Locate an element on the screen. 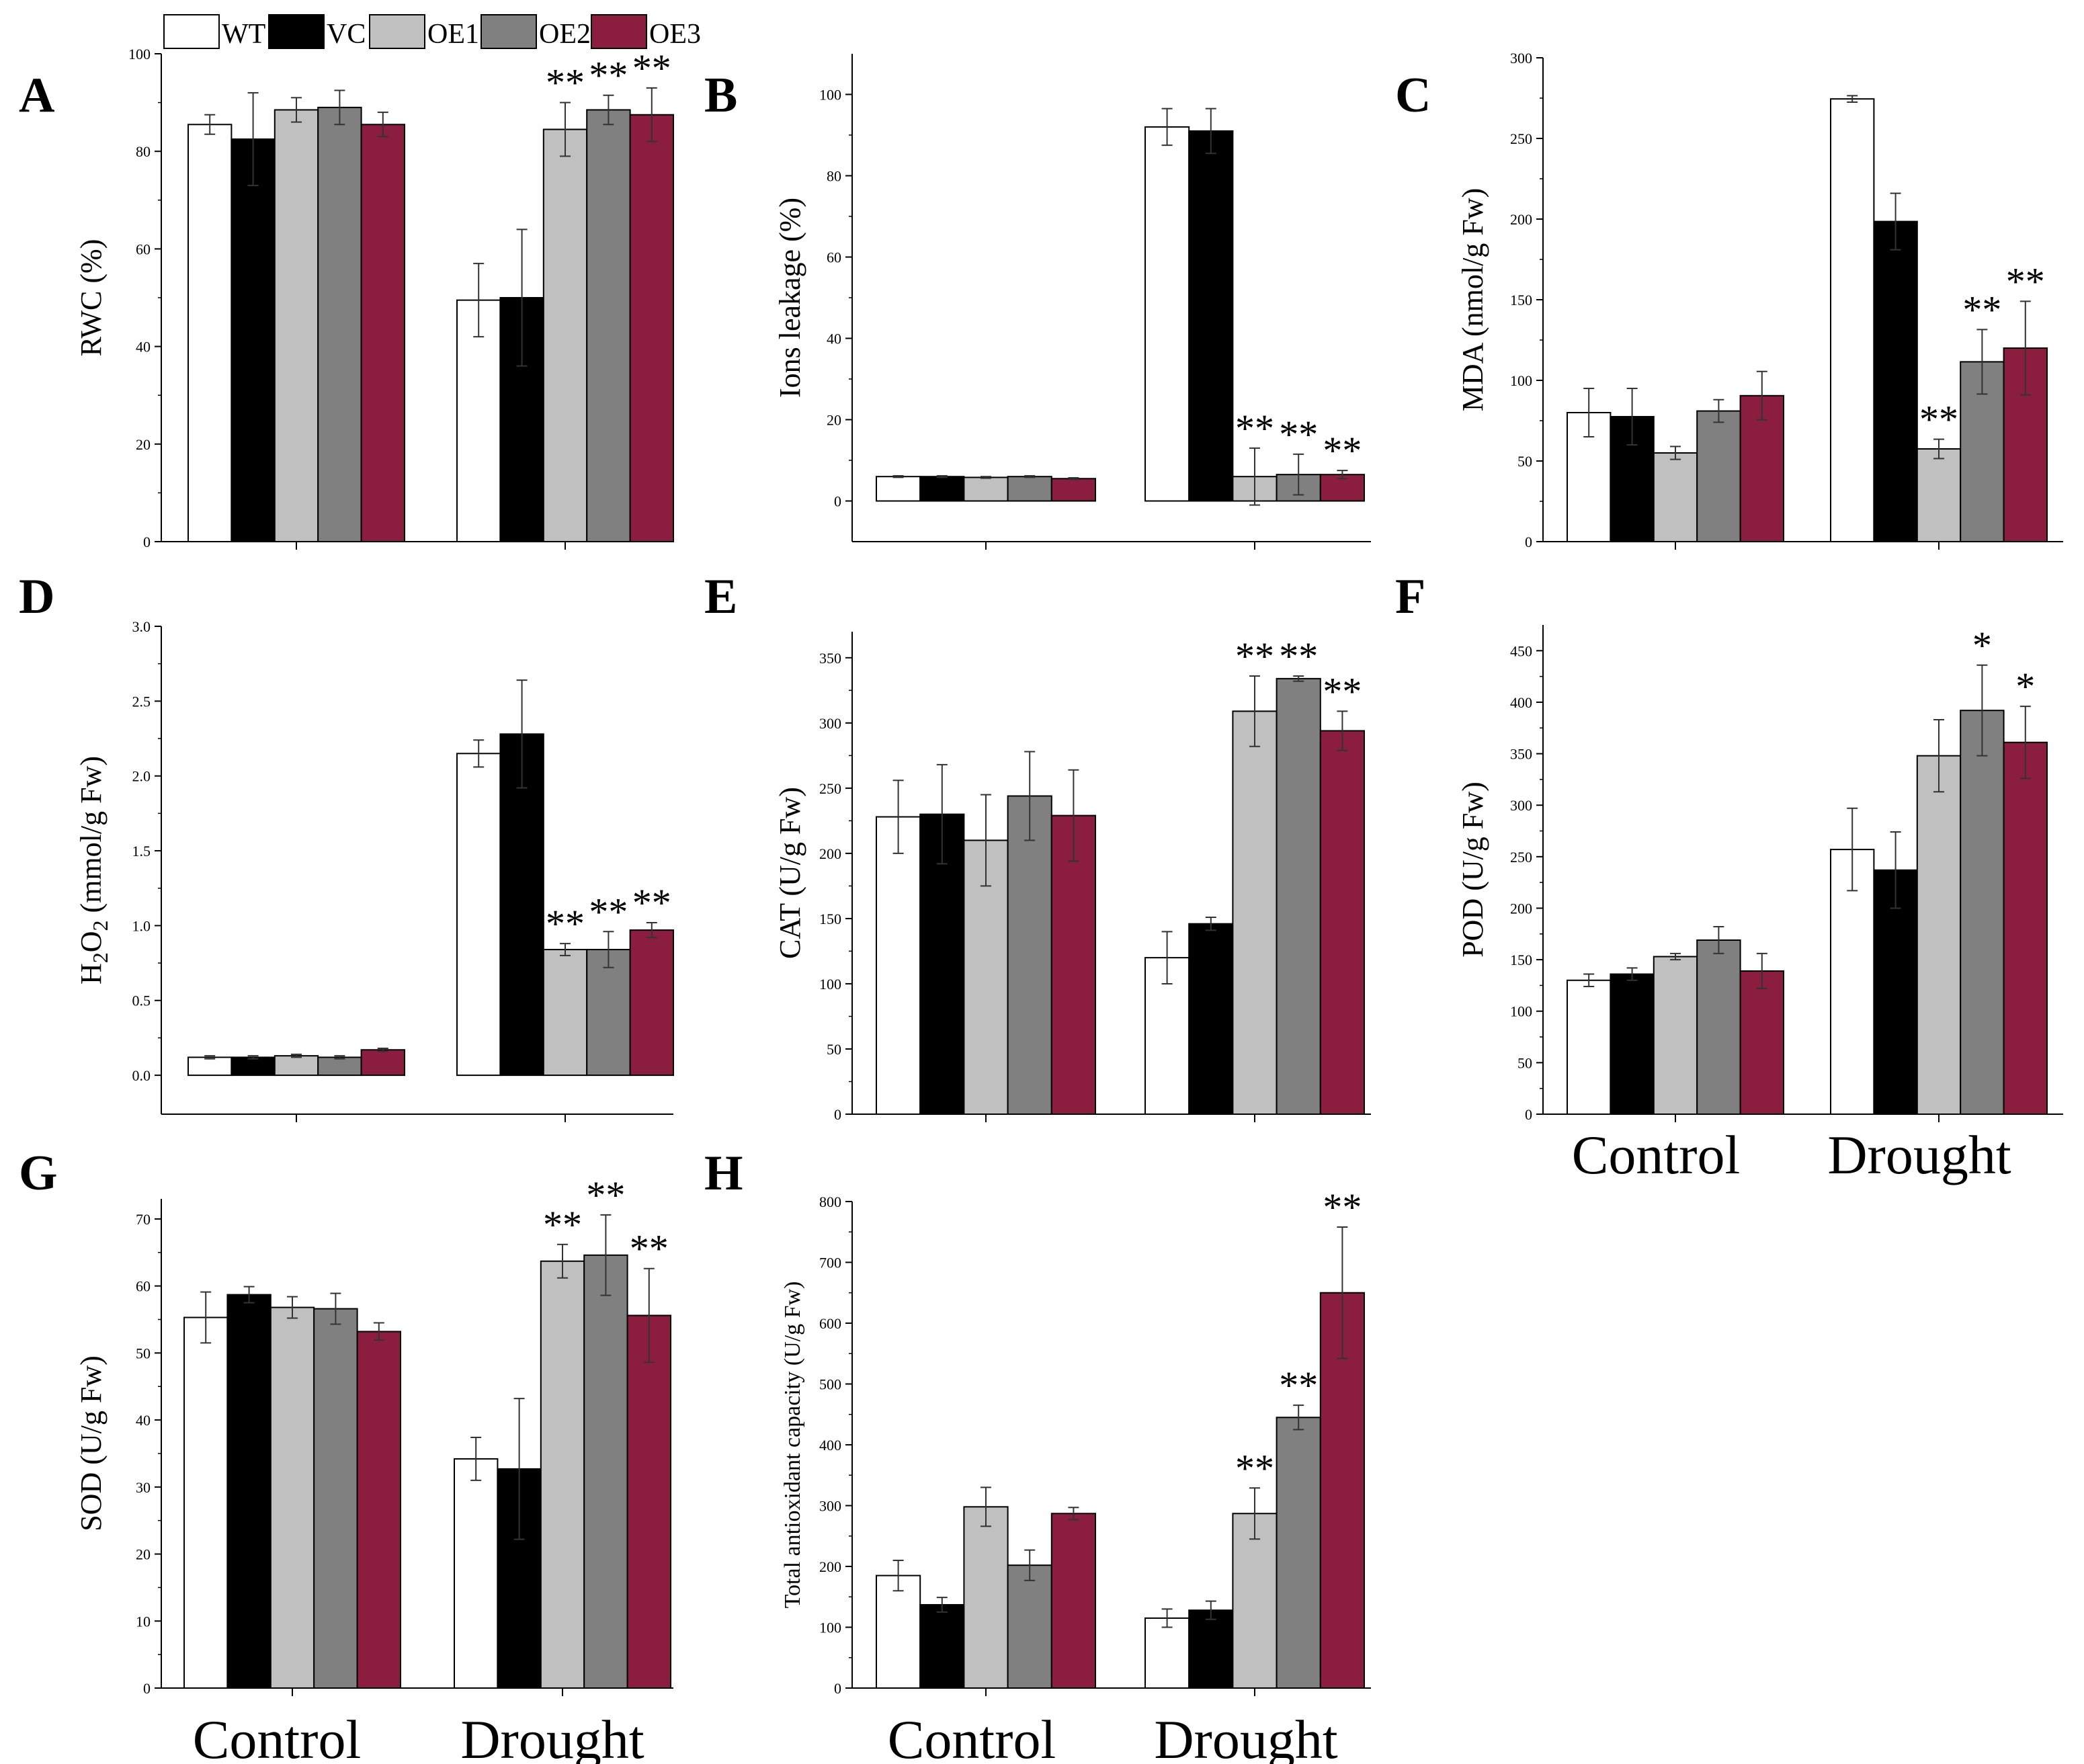 The width and height of the screenshot is (2084, 1764). legend-swatch-oe1 is located at coordinates (397, 32).